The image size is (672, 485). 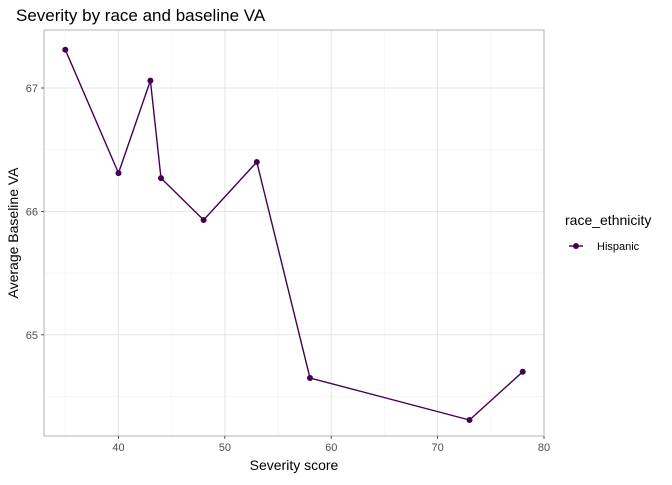 I want to click on x-axis-label: Severity score, so click(x=294, y=465).